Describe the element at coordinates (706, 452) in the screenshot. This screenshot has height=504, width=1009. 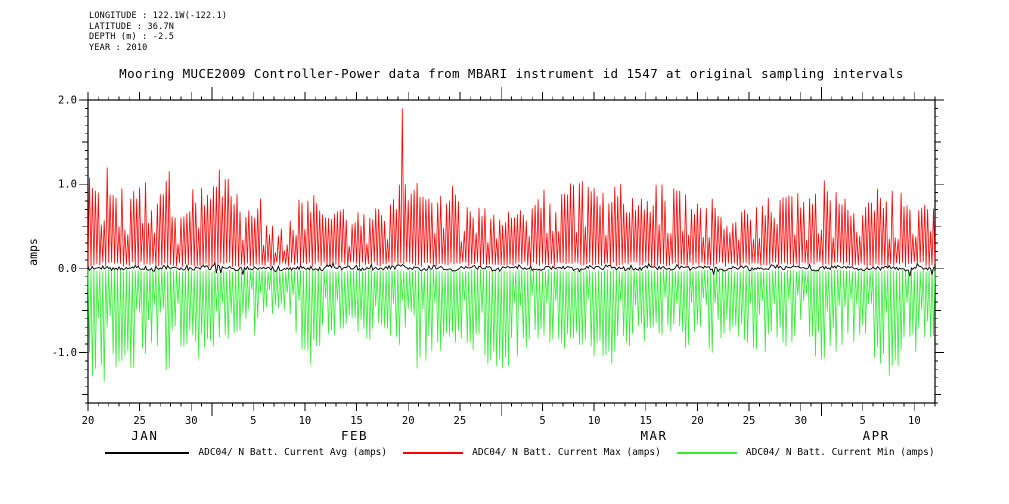
I see `legend-line-min-icon` at that location.